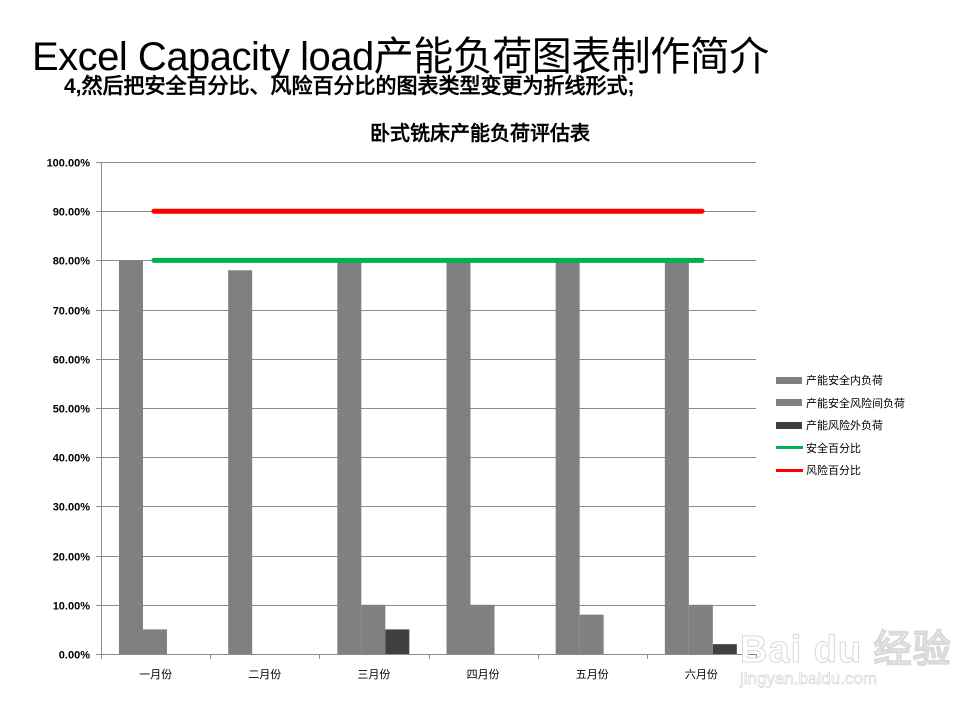 This screenshot has height=720, width=960. Describe the element at coordinates (480, 133) in the screenshot. I see `chart-title: 卧式铣床产能负荷评估表` at that location.